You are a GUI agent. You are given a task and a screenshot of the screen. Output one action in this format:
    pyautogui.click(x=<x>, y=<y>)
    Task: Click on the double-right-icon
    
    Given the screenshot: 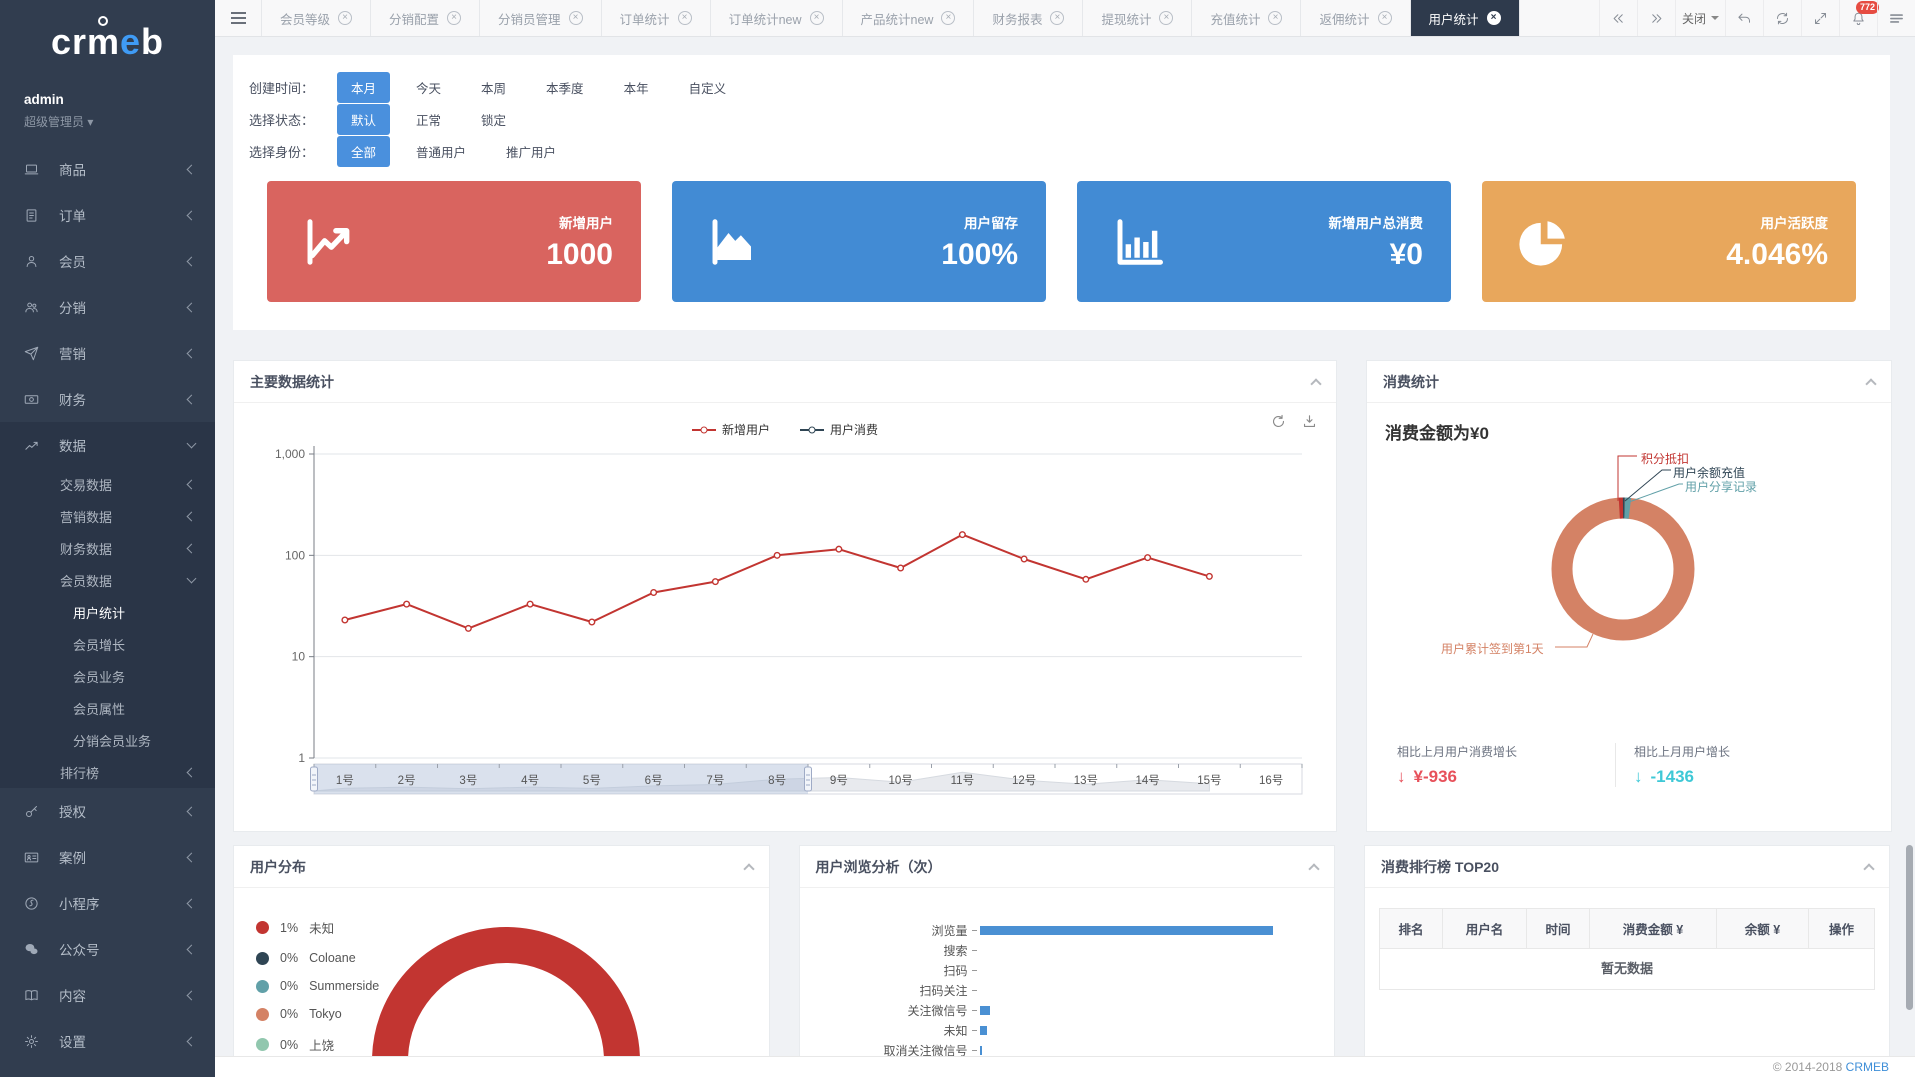 What is the action you would take?
    pyautogui.click(x=1656, y=18)
    